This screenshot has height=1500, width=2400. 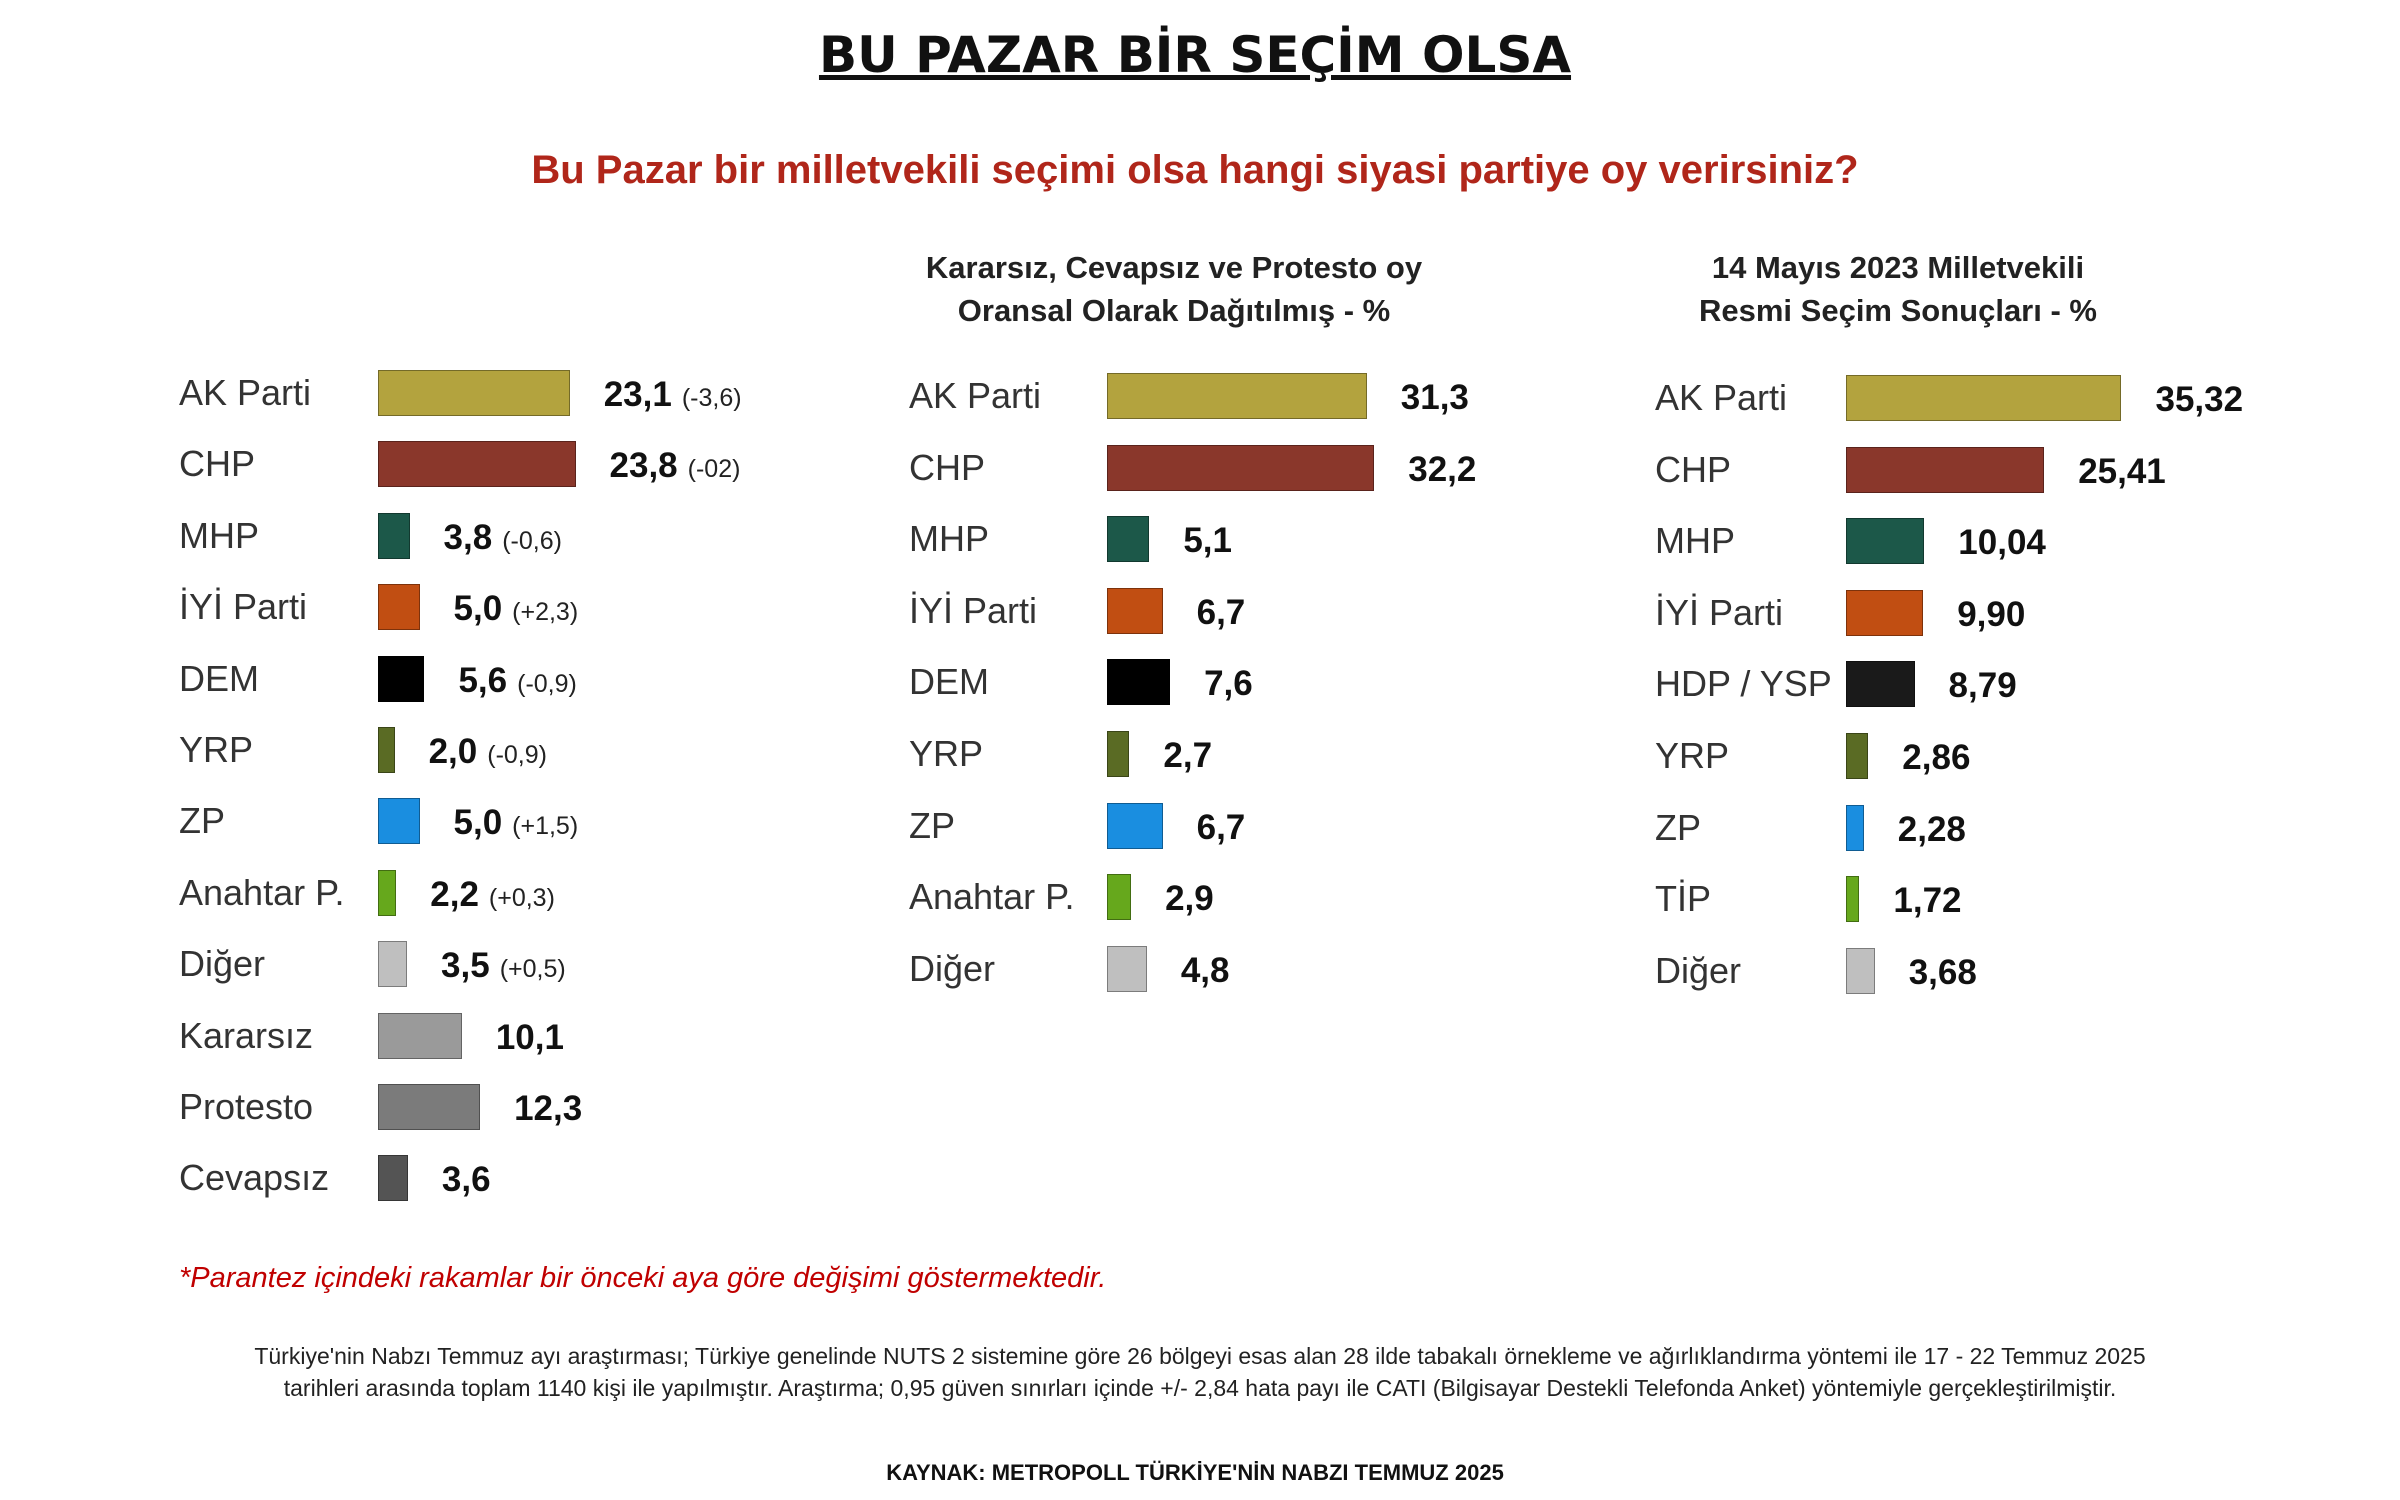 What do you see at coordinates (1228, 684) in the screenshot?
I see `value-label: 7,6` at bounding box center [1228, 684].